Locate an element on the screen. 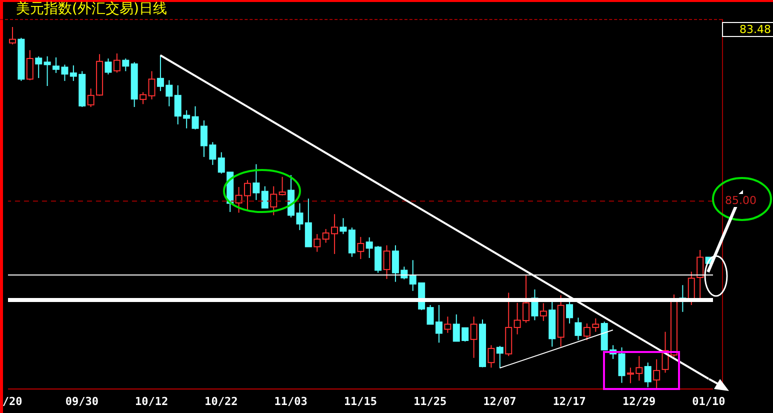  text: 83.48 is located at coordinates (747, 29).